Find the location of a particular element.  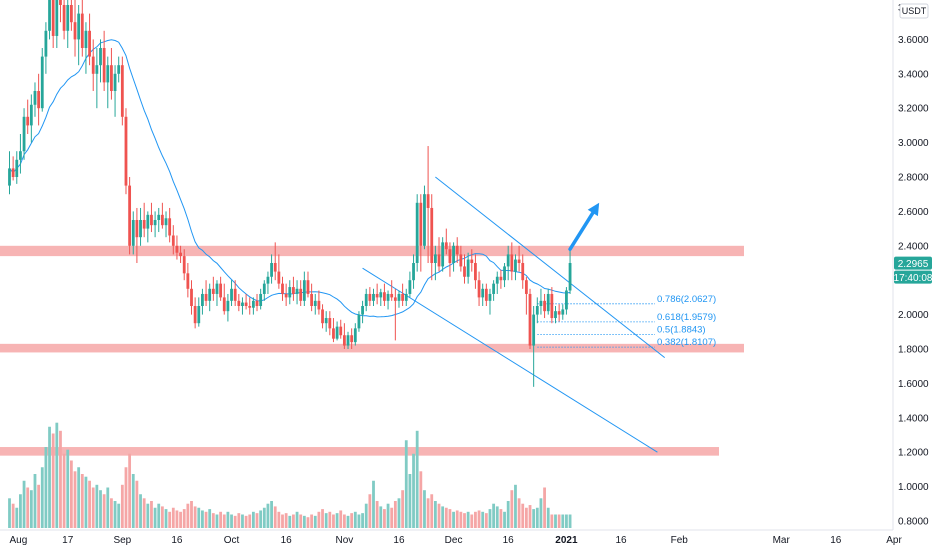

price-tick-label: 3.0000 is located at coordinates (913, 143).